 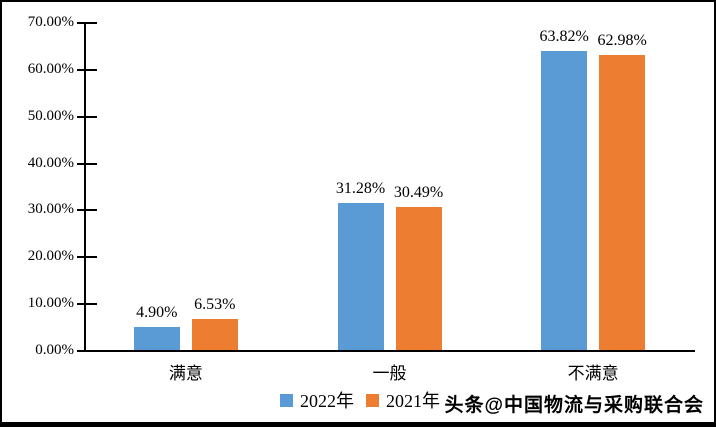 What do you see at coordinates (157, 313) in the screenshot?
I see `data-label-2022年-满意: 4.90%` at bounding box center [157, 313].